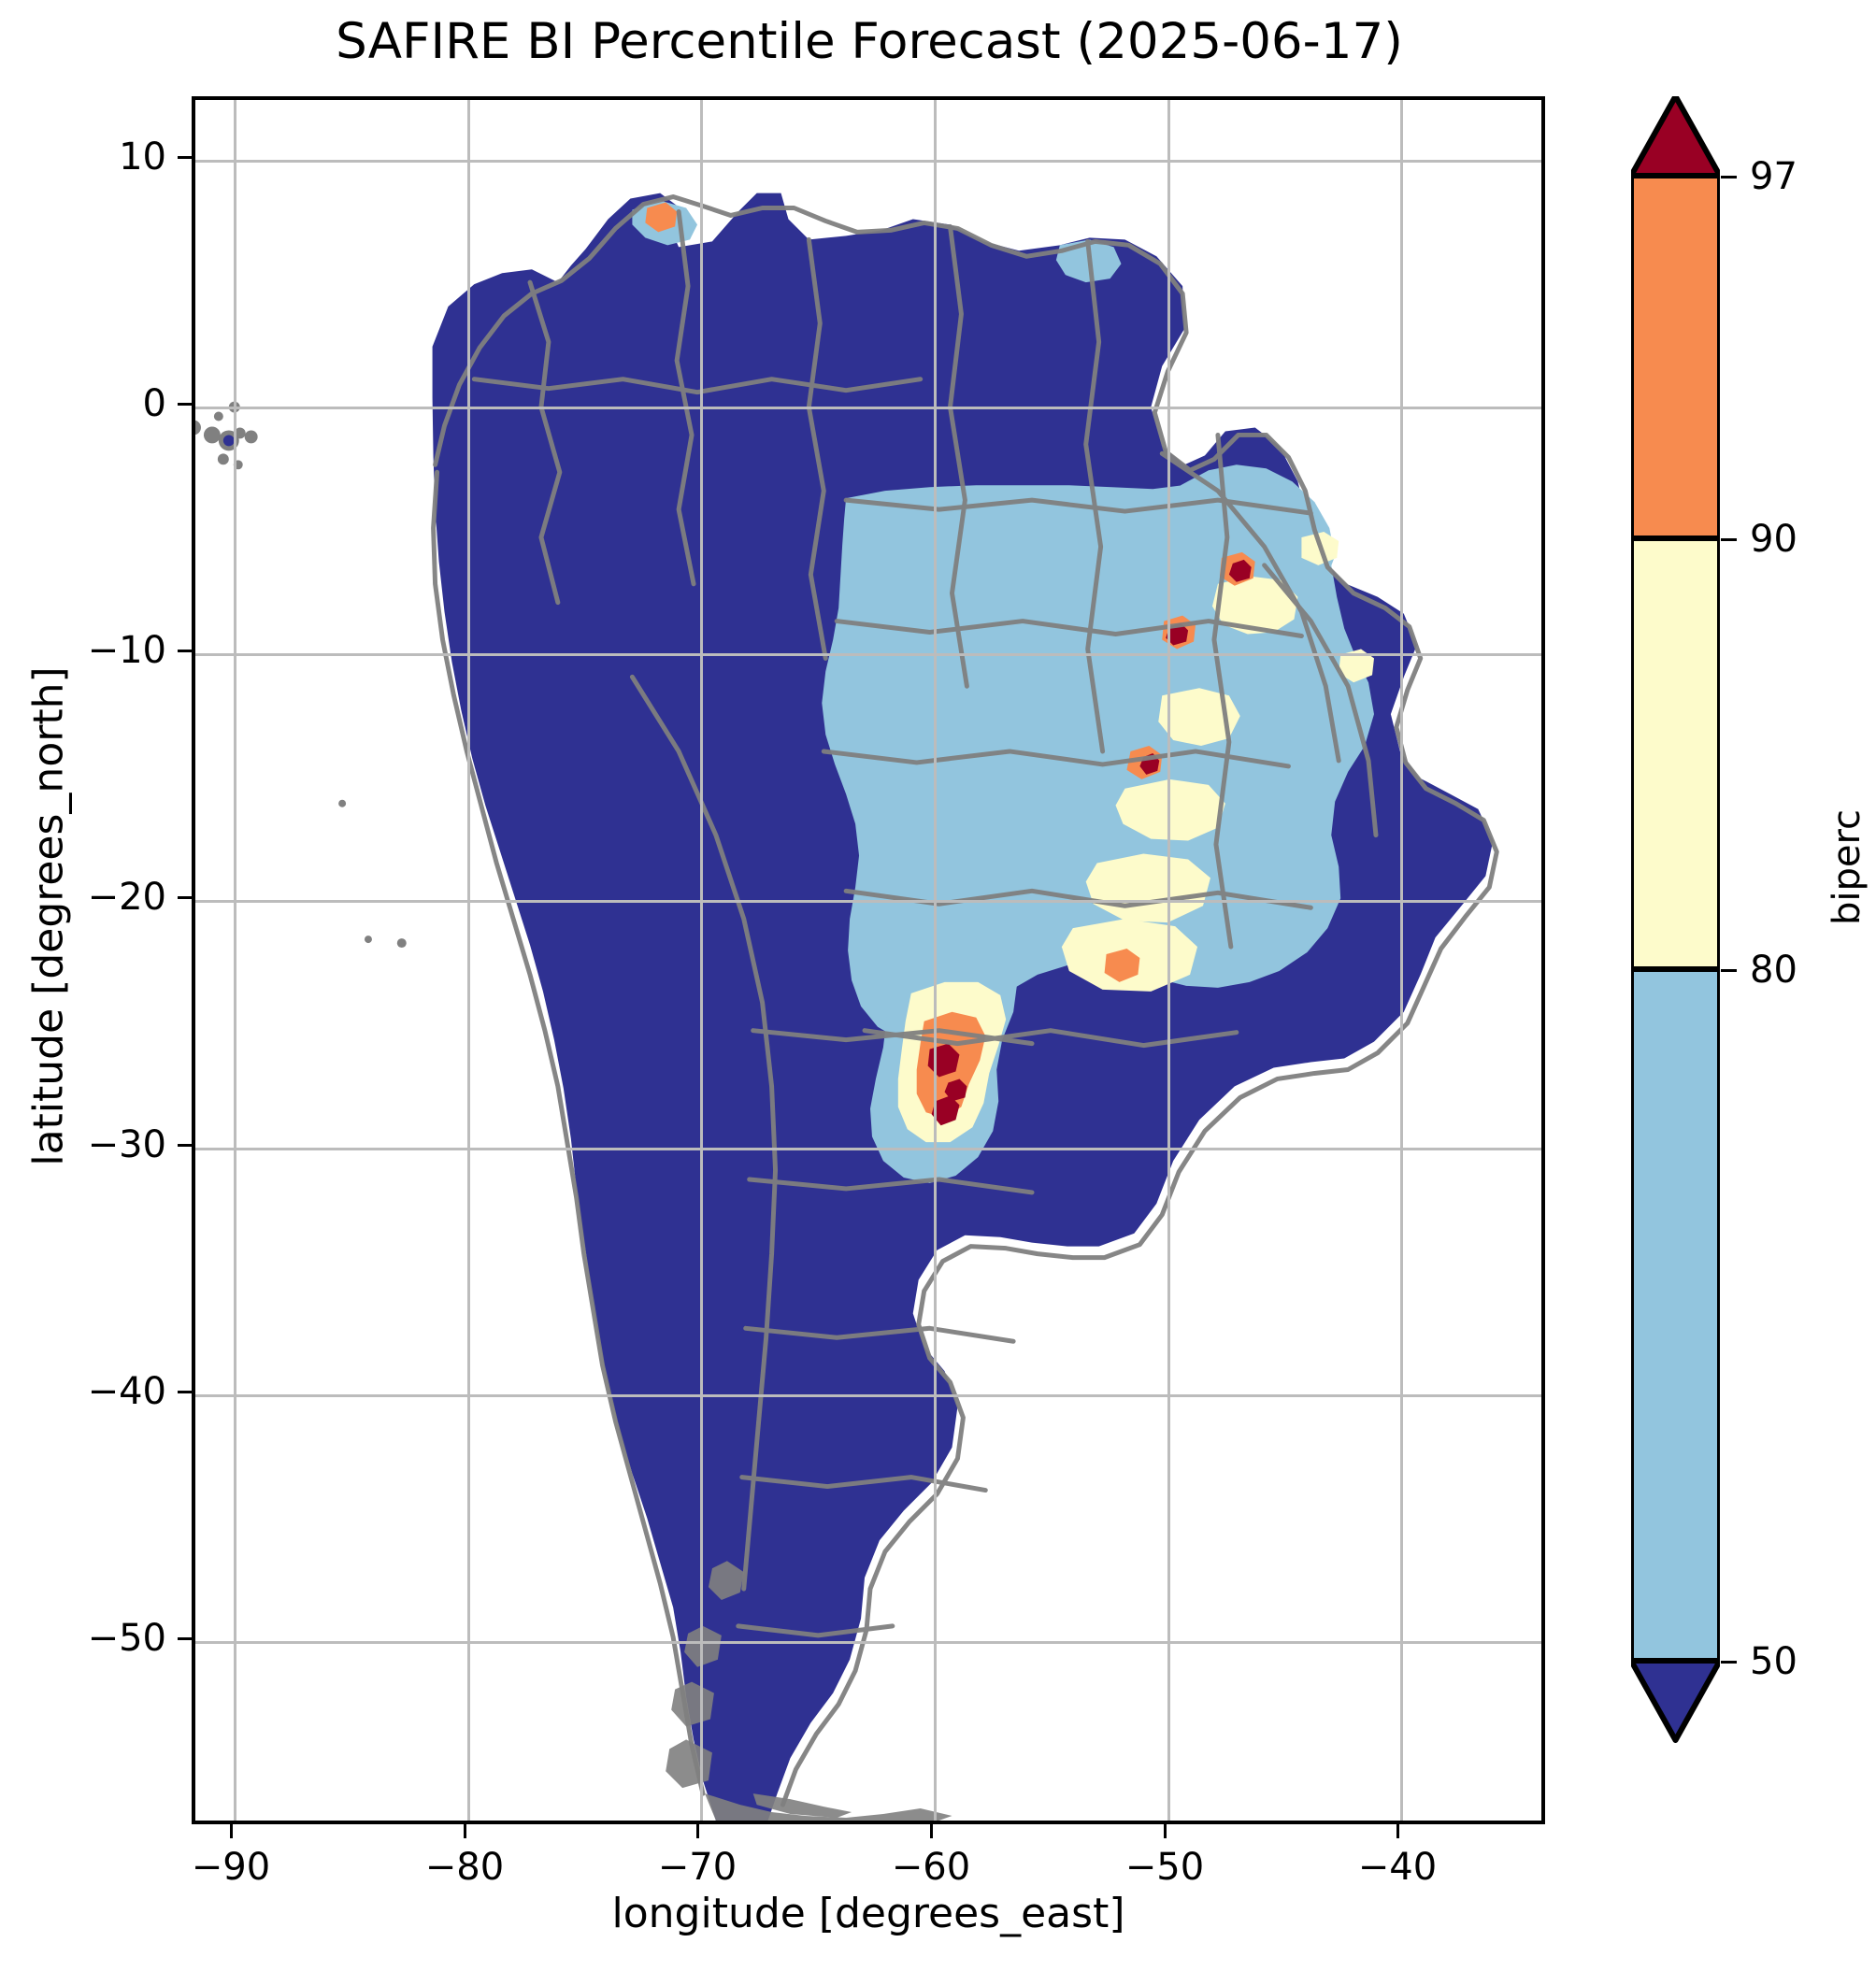 The image size is (1876, 1971). Describe the element at coordinates (126, 1638) in the screenshot. I see `ytick-label--50: −50` at that location.